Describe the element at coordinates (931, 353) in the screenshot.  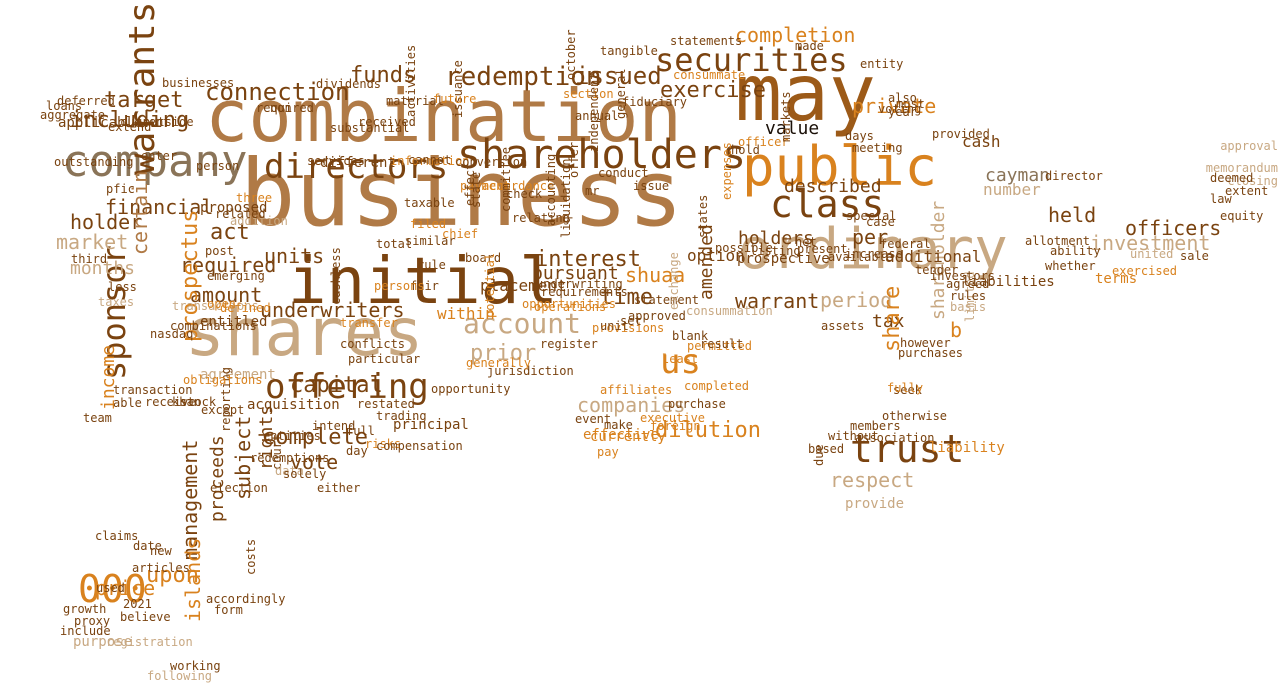
I see `cloud-word: purchases` at that location.